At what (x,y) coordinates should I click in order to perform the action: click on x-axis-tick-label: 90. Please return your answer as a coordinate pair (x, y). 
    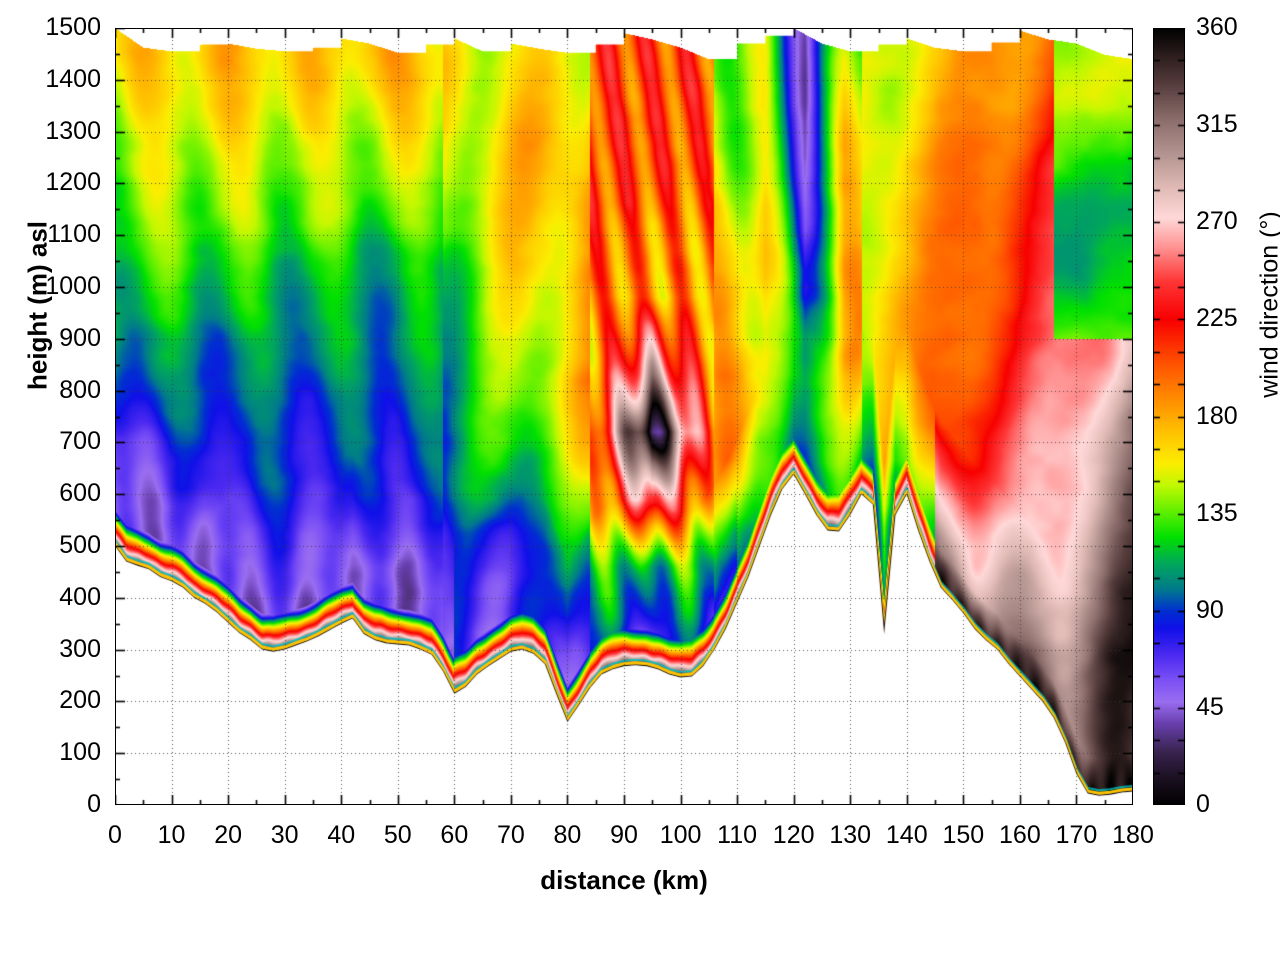
    Looking at the image, I should click on (624, 835).